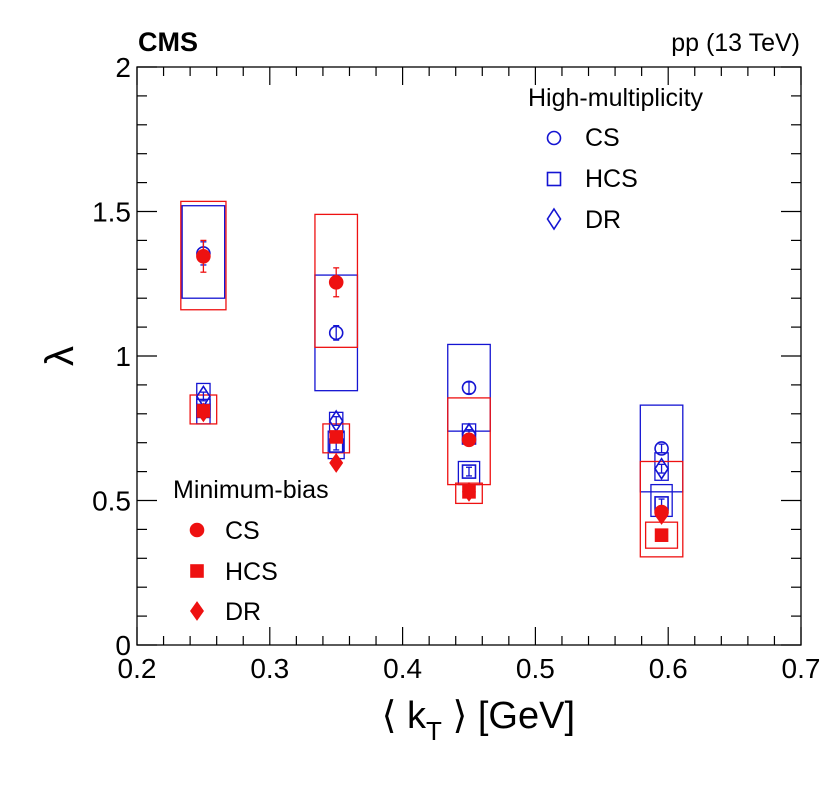 The width and height of the screenshot is (830, 792). What do you see at coordinates (611, 179) in the screenshot?
I see `legend-high-hcs-label: HCS` at bounding box center [611, 179].